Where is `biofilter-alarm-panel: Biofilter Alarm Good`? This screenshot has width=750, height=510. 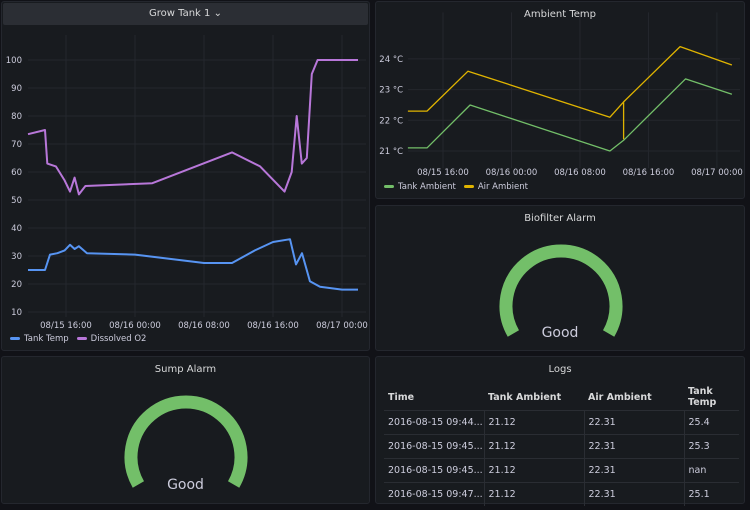
biofilter-alarm-panel: Biofilter Alarm Good is located at coordinates (560, 278).